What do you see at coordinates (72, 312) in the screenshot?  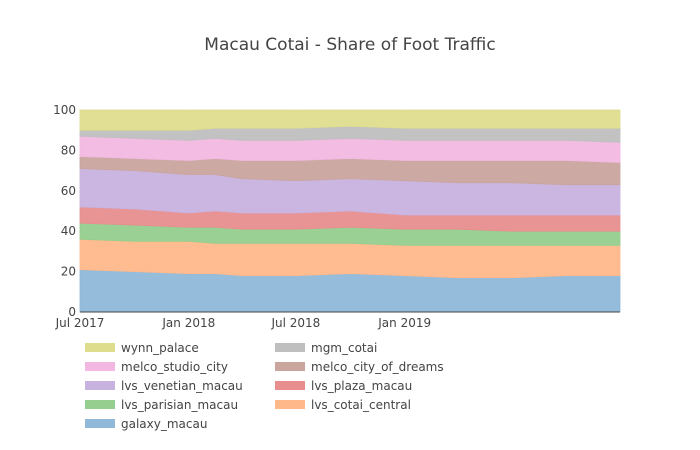 I see `y-tick-label: 0` at bounding box center [72, 312].